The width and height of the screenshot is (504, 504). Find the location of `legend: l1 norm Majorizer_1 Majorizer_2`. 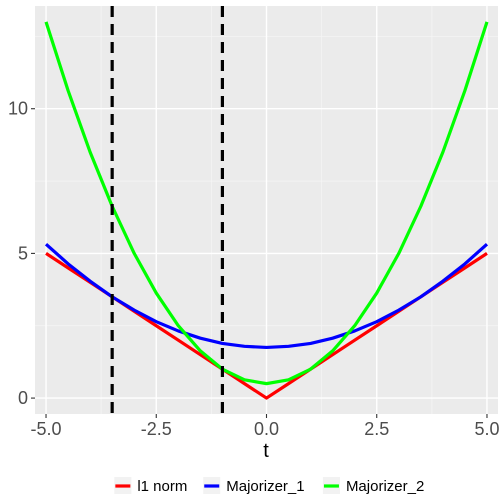

legend: l1 norm Majorizer_1 Majorizer_2 is located at coordinates (269, 486).